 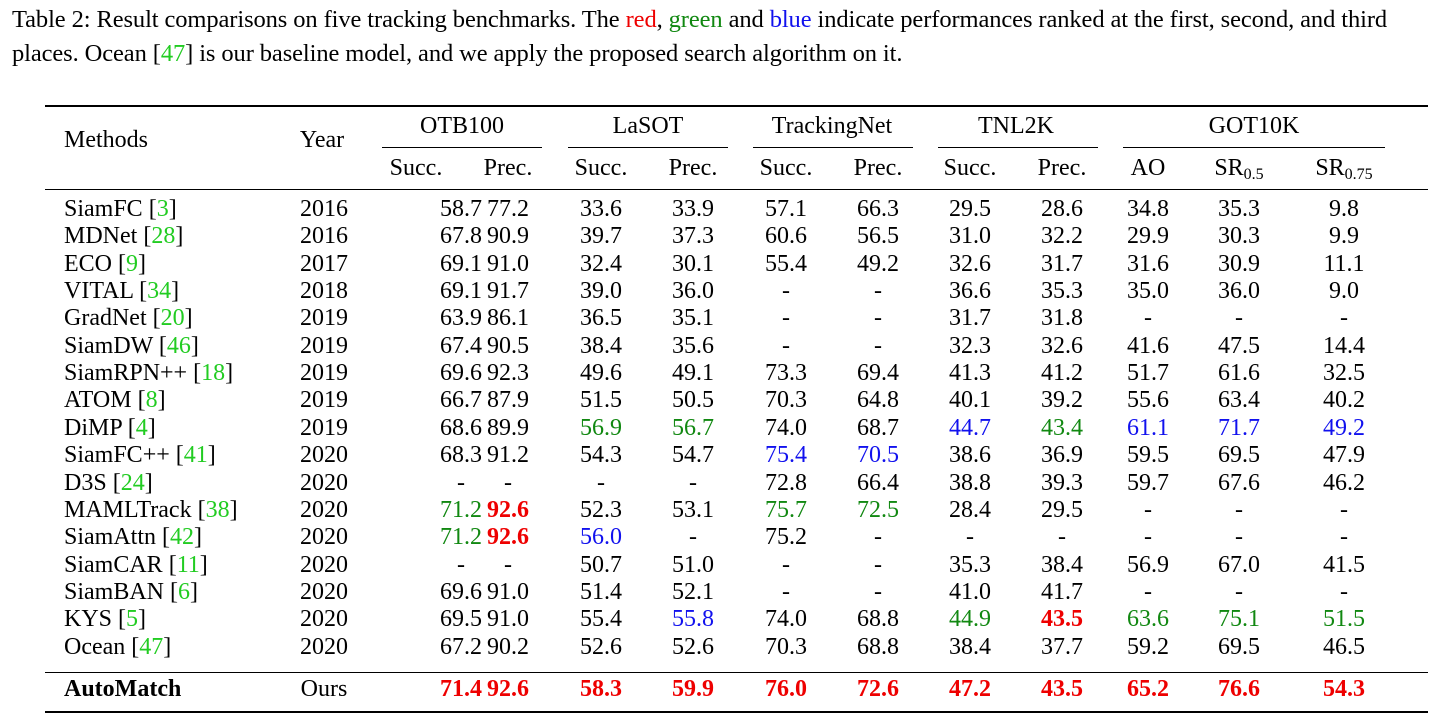 What do you see at coordinates (1148, 291) in the screenshot?
I see `value-cell: 35.0` at bounding box center [1148, 291].